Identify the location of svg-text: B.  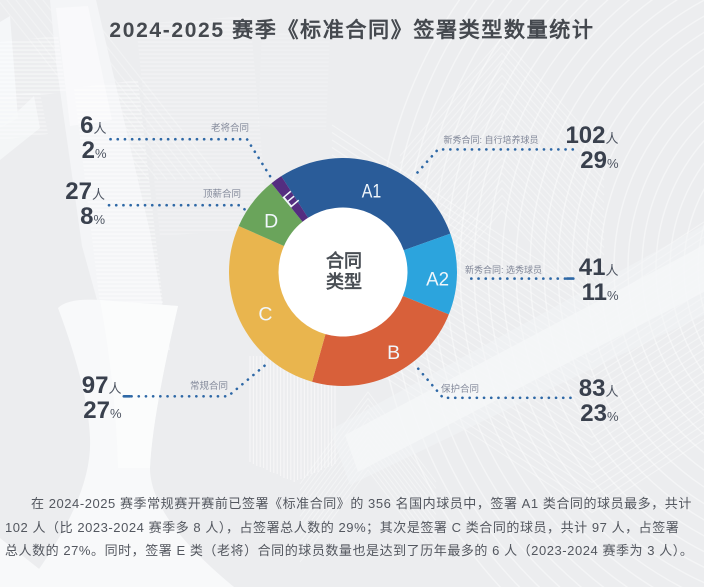
(393, 353).